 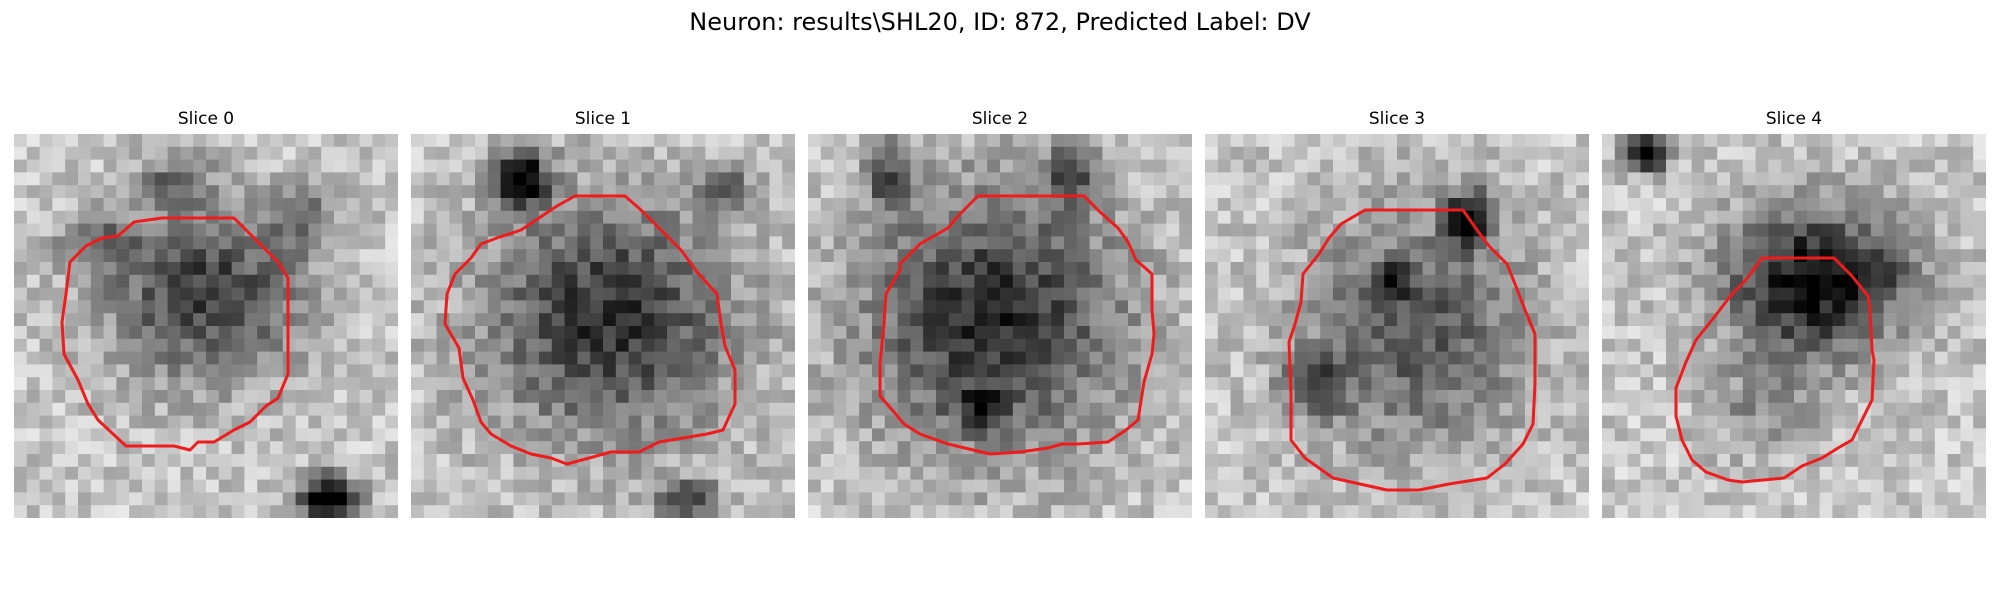 What do you see at coordinates (603, 119) in the screenshot?
I see `slice-title-1: Slice 1` at bounding box center [603, 119].